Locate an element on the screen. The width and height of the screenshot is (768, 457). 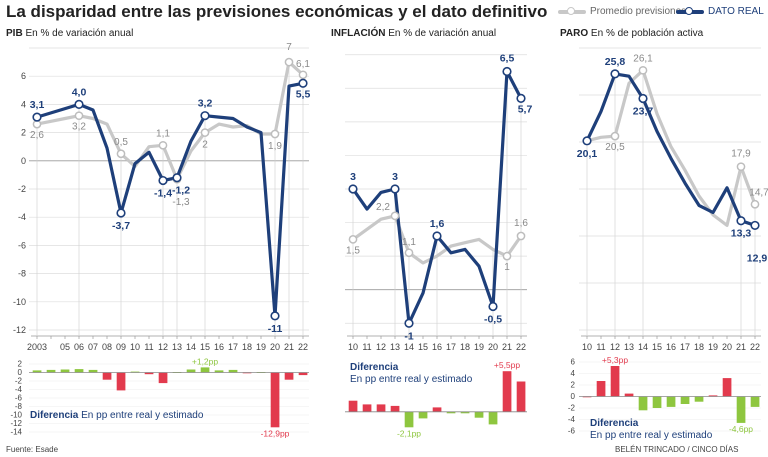
value-label-forecast: 3,2 is located at coordinates (79, 127).